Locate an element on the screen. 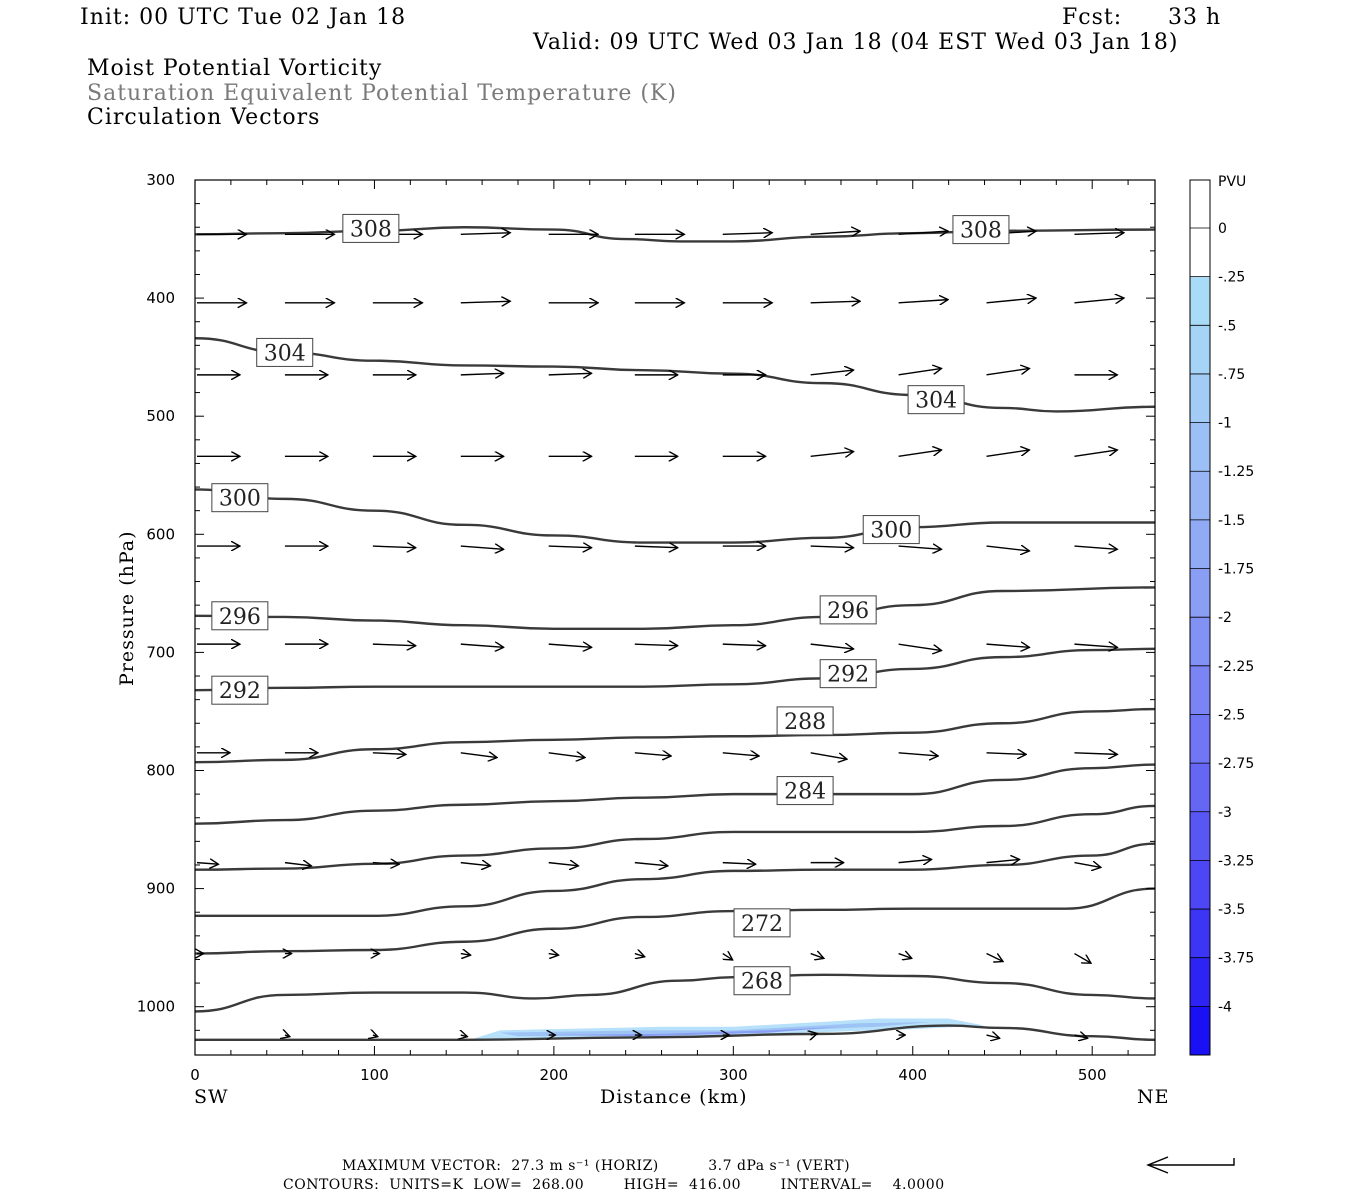 The image size is (1350, 1200). pv-shading-layer is located at coordinates (725, 1029).